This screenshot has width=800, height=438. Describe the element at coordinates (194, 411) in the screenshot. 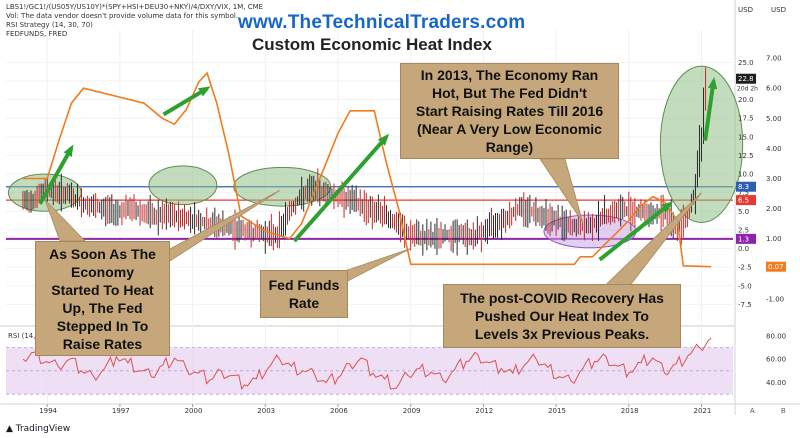

I see `time-axis-label: 2000` at that location.